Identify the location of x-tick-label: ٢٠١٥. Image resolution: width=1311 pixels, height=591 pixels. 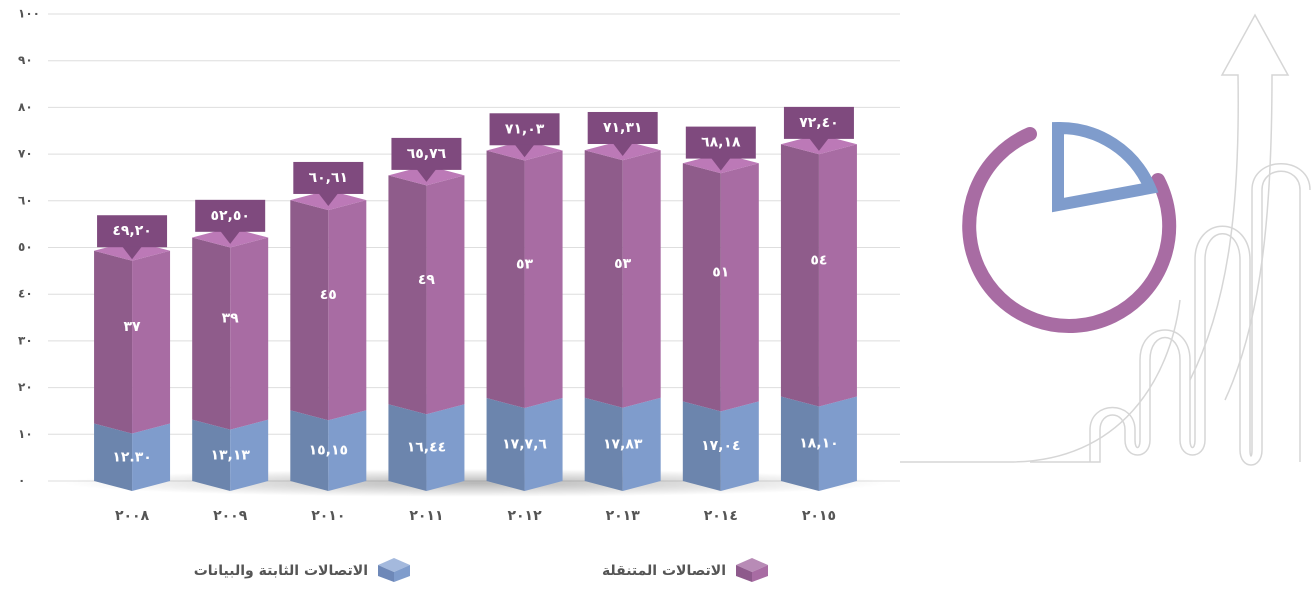
(819, 516).